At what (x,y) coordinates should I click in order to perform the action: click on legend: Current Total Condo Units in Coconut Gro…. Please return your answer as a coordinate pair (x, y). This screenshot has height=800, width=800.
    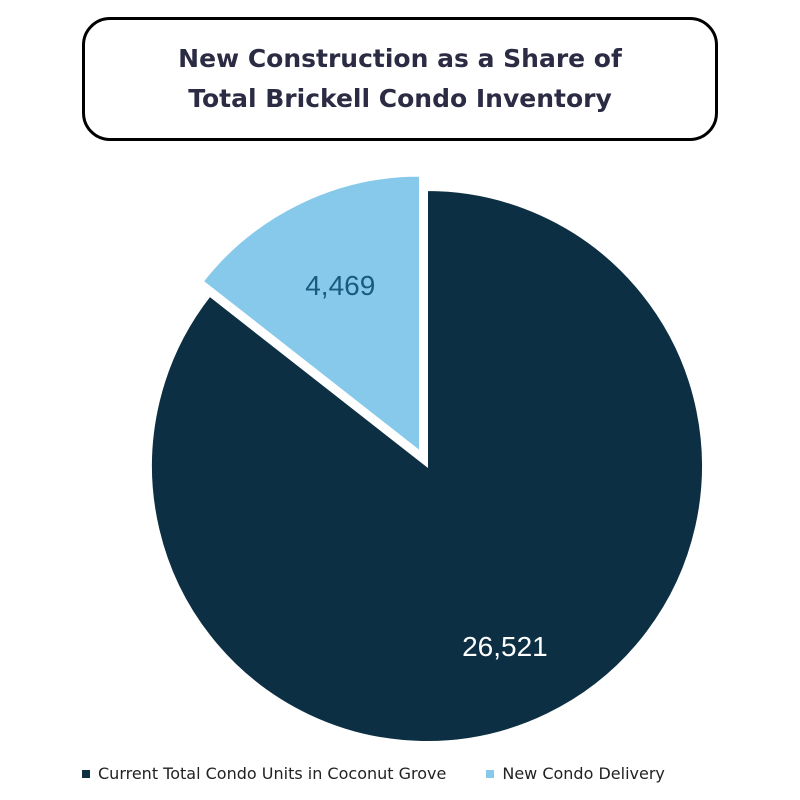
    Looking at the image, I should click on (373, 773).